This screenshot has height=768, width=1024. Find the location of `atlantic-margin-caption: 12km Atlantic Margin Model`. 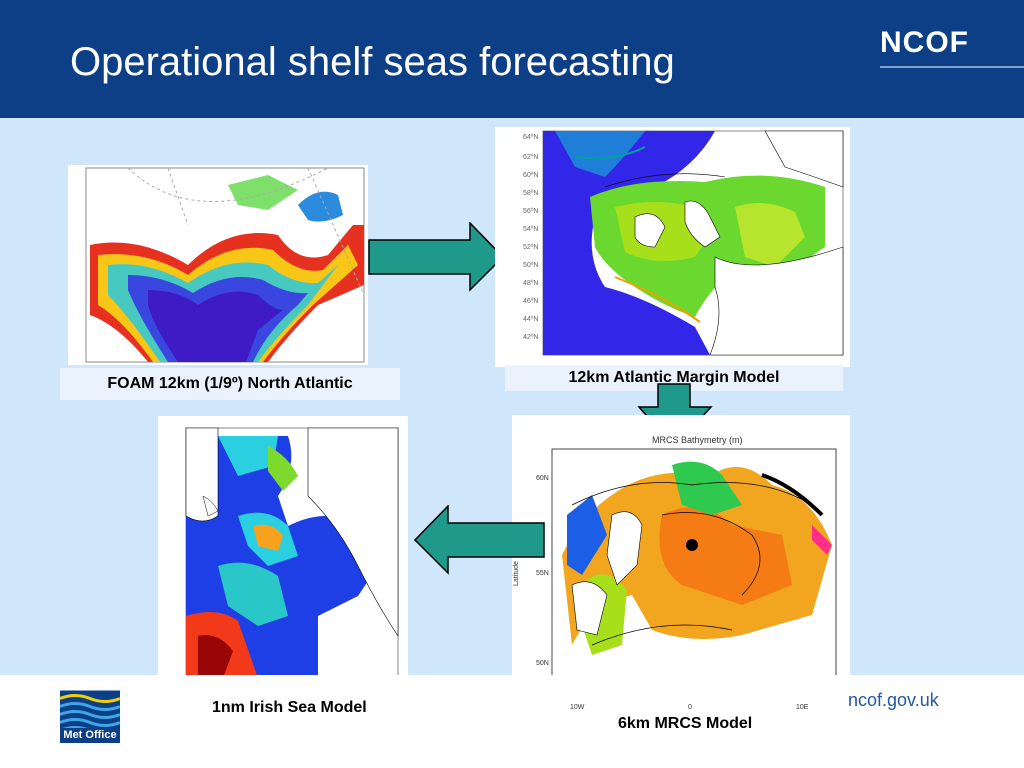

atlantic-margin-caption: 12km Atlantic Margin Model is located at coordinates (674, 378).